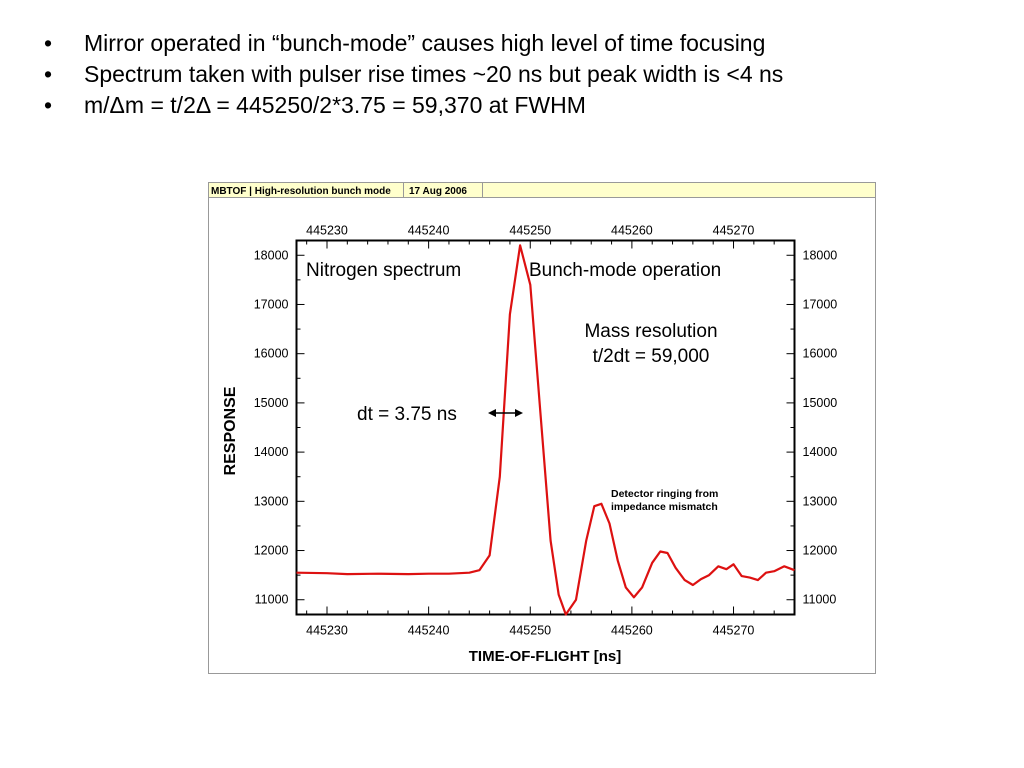 This screenshot has width=1024, height=768. I want to click on y-tick-label-left: 14000, so click(271, 452).